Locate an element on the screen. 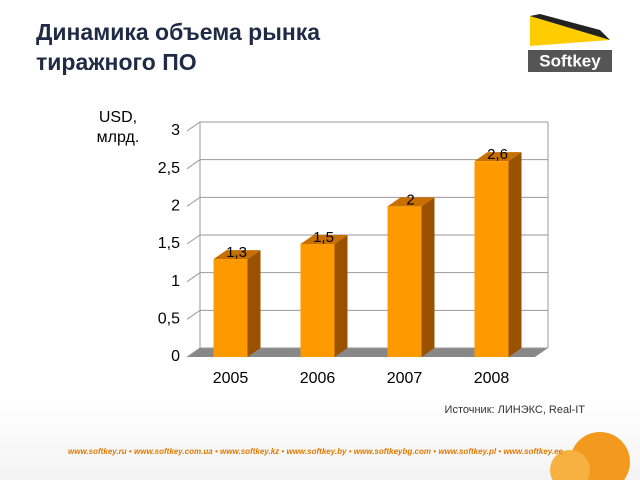  floor is located at coordinates (367, 352).